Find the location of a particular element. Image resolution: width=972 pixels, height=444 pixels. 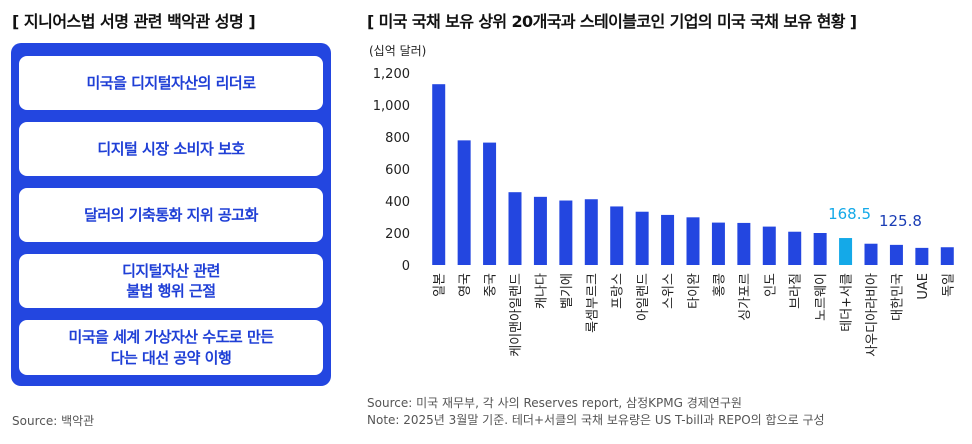

statement-item: 달러의 기축통화 지위 공고화 is located at coordinates (171, 215).